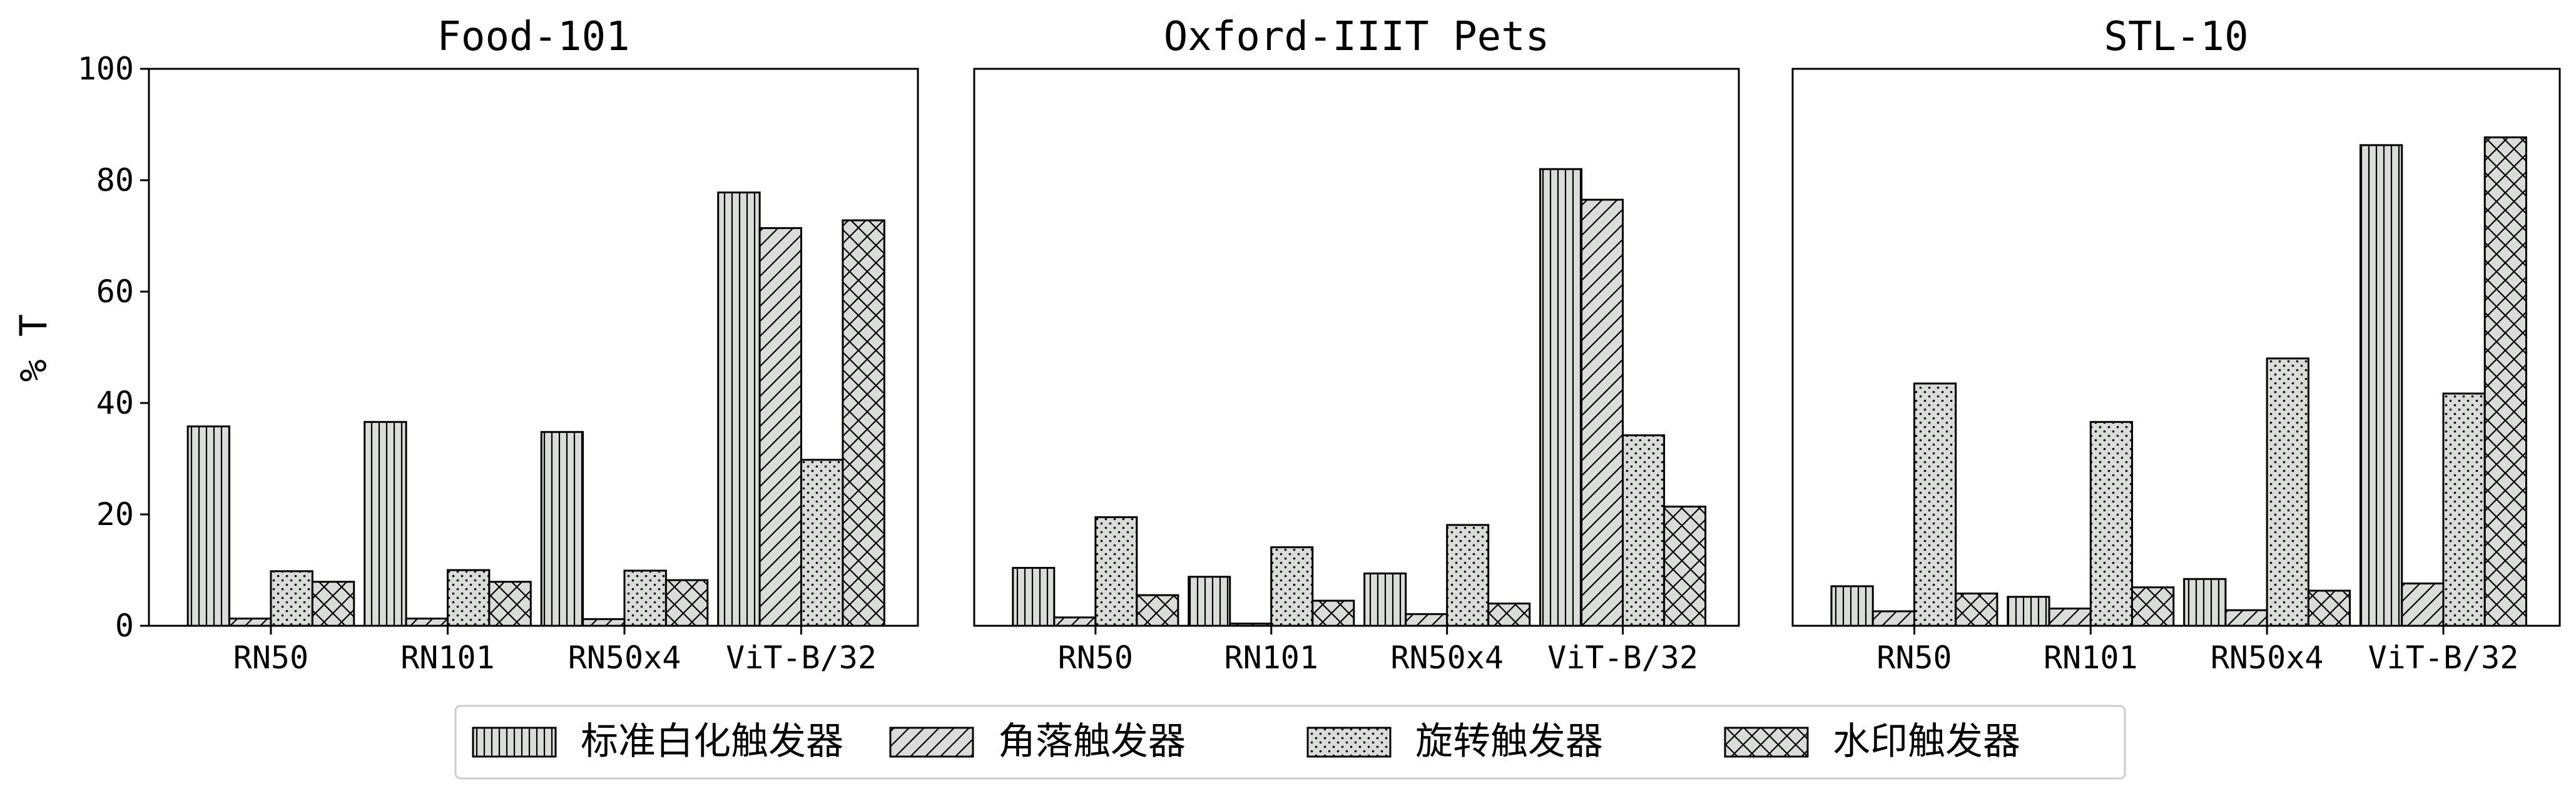 The width and height of the screenshot is (2576, 796). Describe the element at coordinates (2176, 37) in the screenshot. I see `panel-title: STL-10` at that location.